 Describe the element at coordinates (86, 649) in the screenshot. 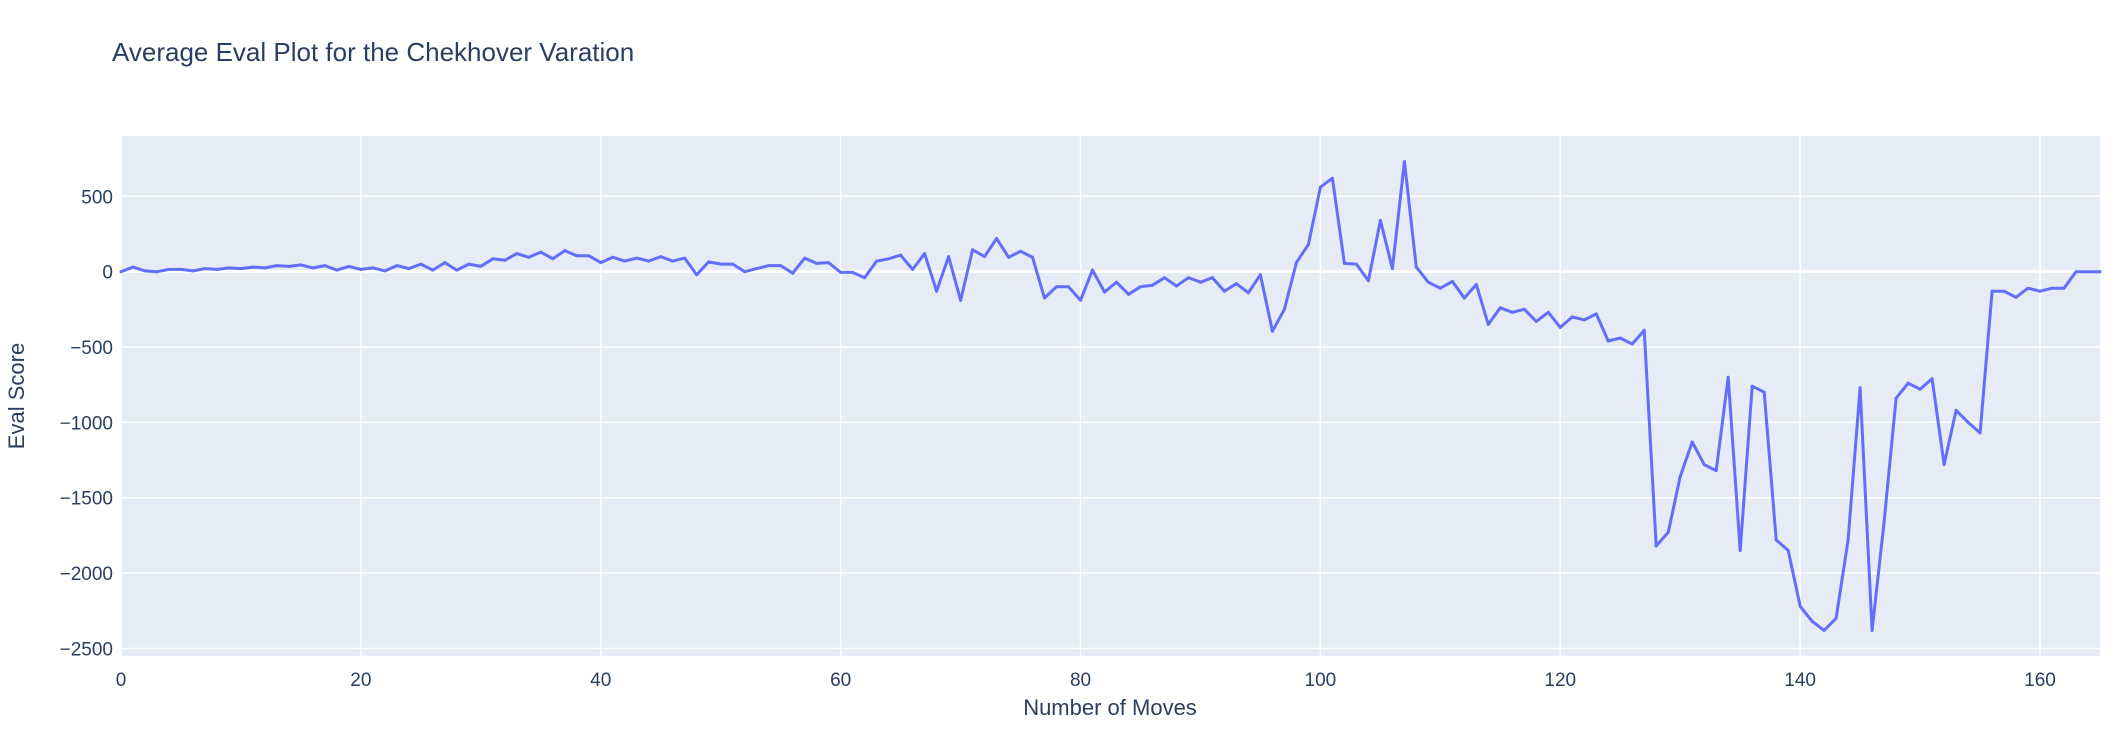

I see `y-tick-label: −2500` at that location.